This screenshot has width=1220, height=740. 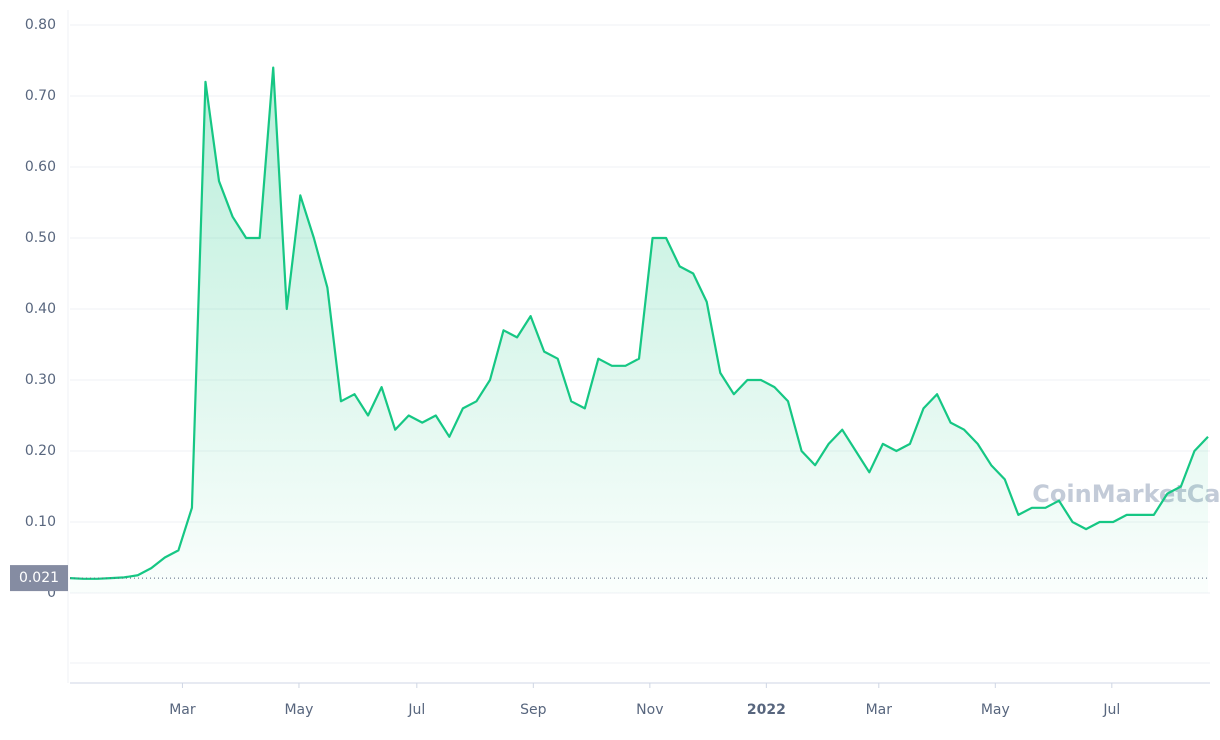 I want to click on y-tick-label: 0.80, so click(x=40, y=25).